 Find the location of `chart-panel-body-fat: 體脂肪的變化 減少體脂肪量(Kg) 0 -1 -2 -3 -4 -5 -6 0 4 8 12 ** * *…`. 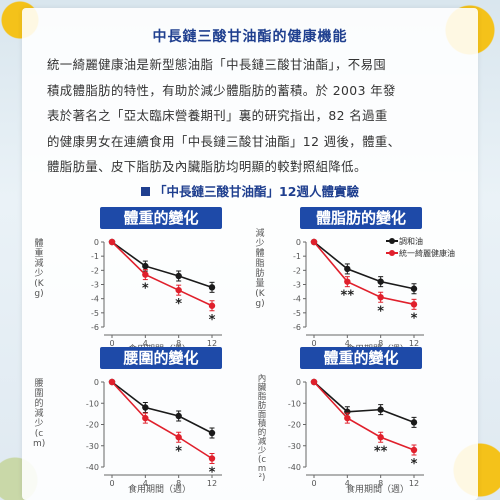

chart-panel-body-fat: 體脂肪的變化 減少體脂肪量(Kg) 0 -1 -2 -3 -4 -5 -6 0 4 8 12 ** * *… is located at coordinates (362, 282).